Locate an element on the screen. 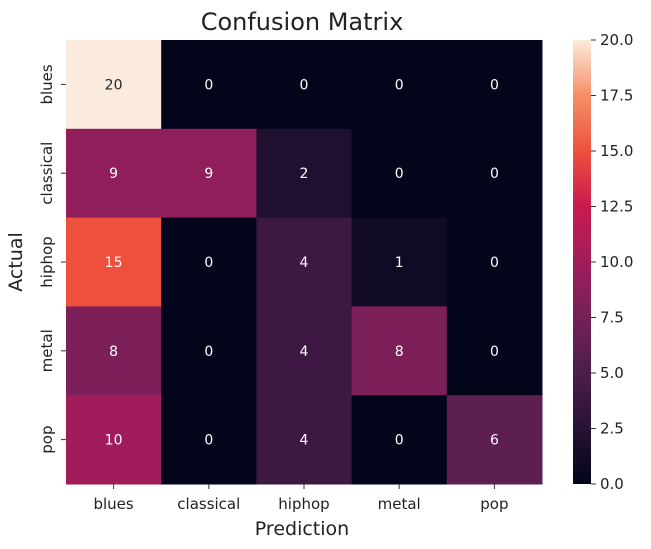 Image resolution: width=651 pixels, height=549 pixels. y-tick-label: pop is located at coordinates (47, 439).